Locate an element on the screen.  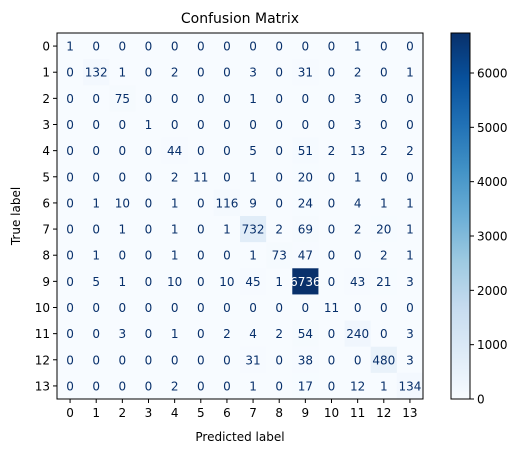
x-axis-ticks: 0 1 2 3 4 5 6 7 8 9 10 11 12 13 is located at coordinates (242, 409).